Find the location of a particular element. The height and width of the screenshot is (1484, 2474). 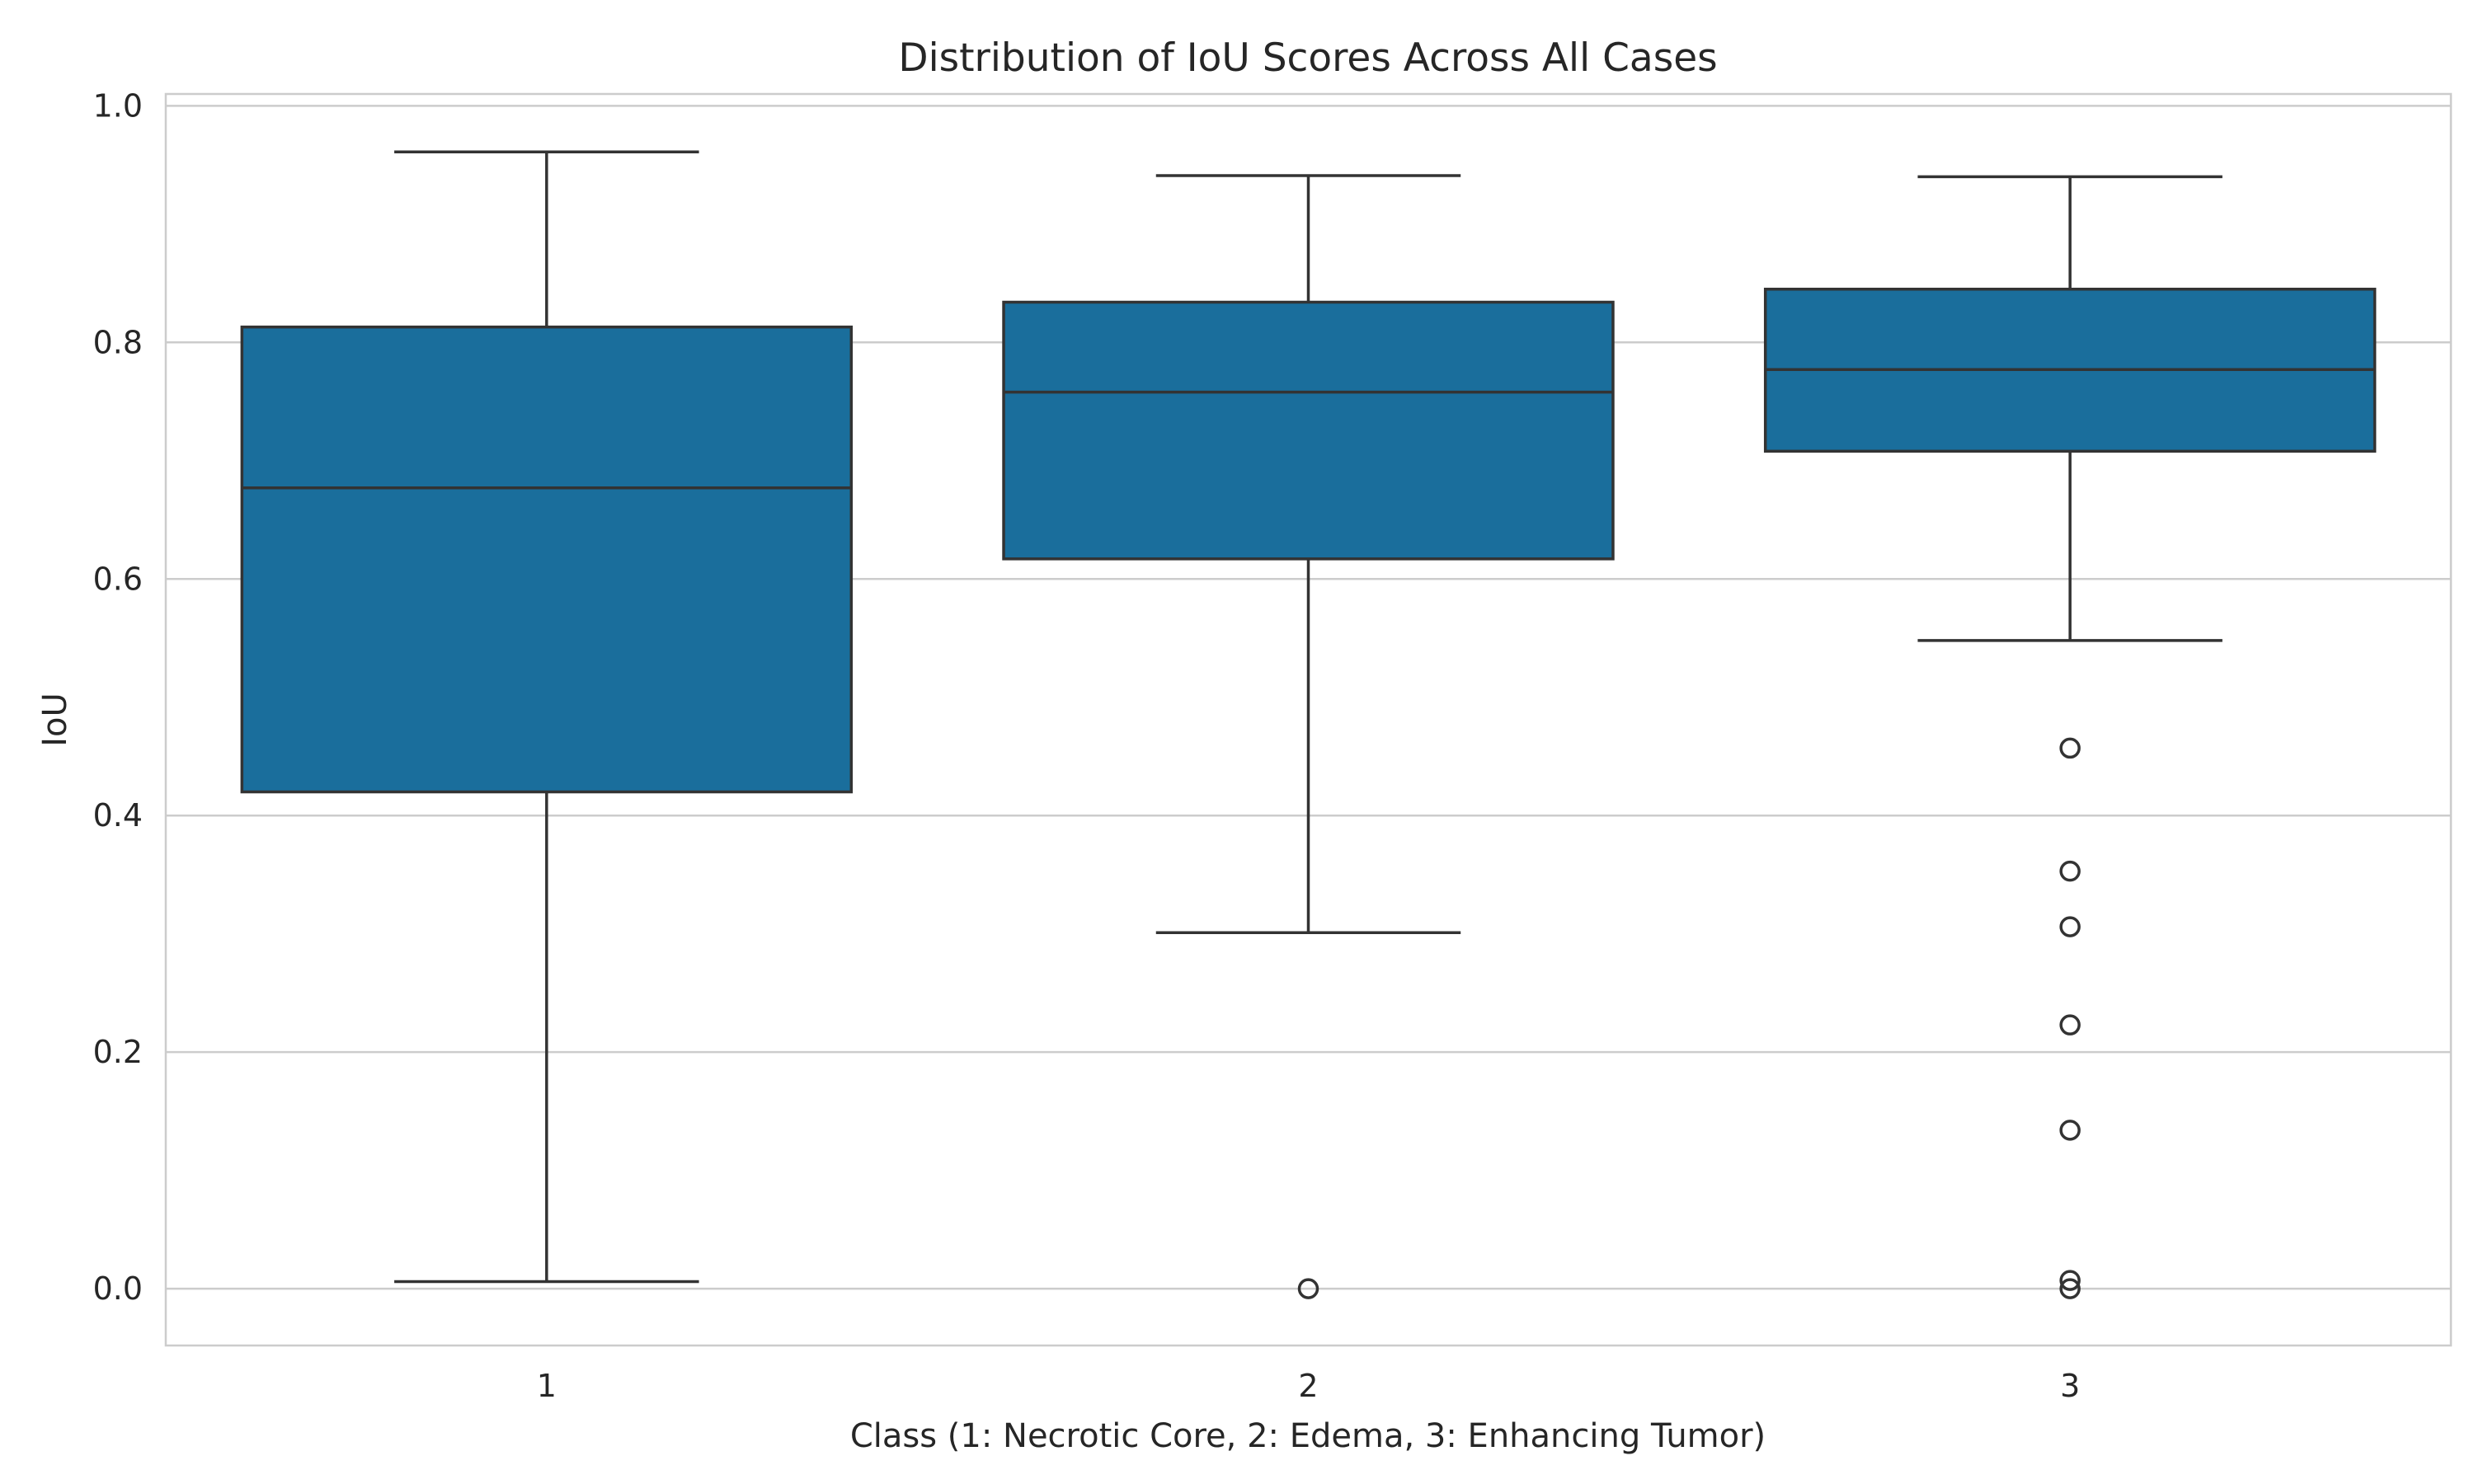

x-tick-label: 2 is located at coordinates (1308, 1386).